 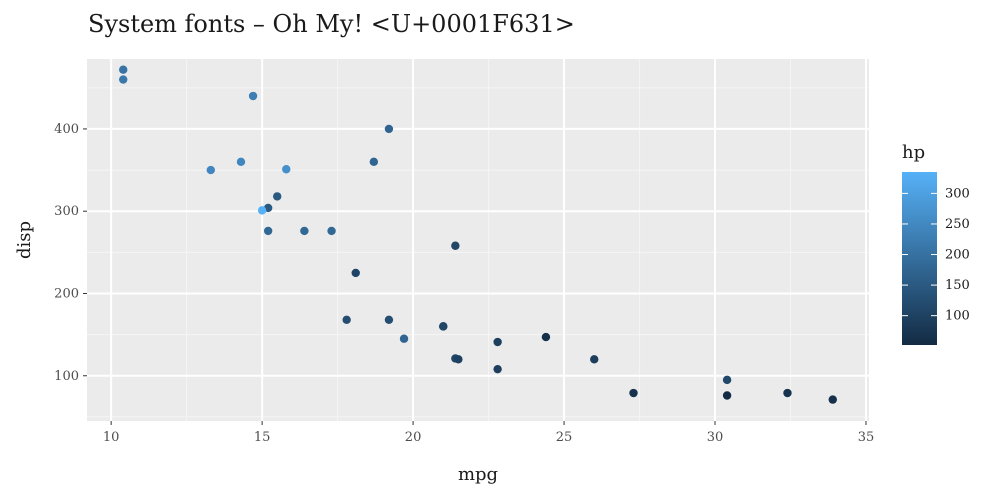 What do you see at coordinates (478, 474) in the screenshot?
I see `x-axis-title: mpg` at bounding box center [478, 474].